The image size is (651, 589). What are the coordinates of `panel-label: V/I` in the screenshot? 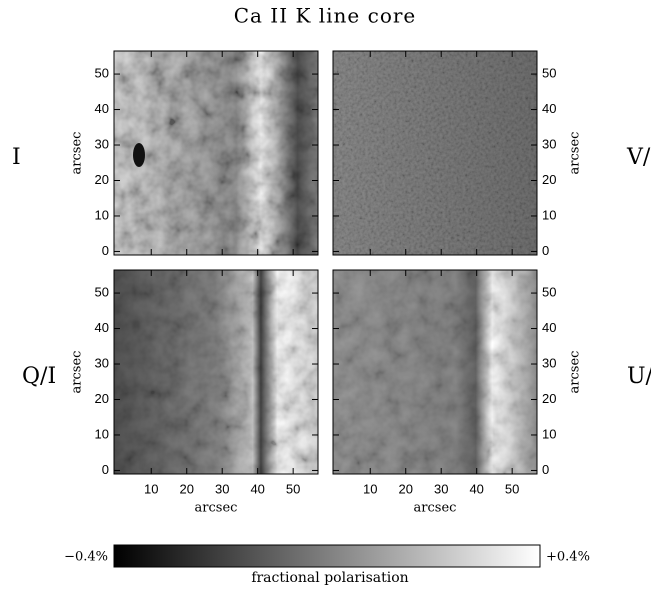 It's located at (638, 157).